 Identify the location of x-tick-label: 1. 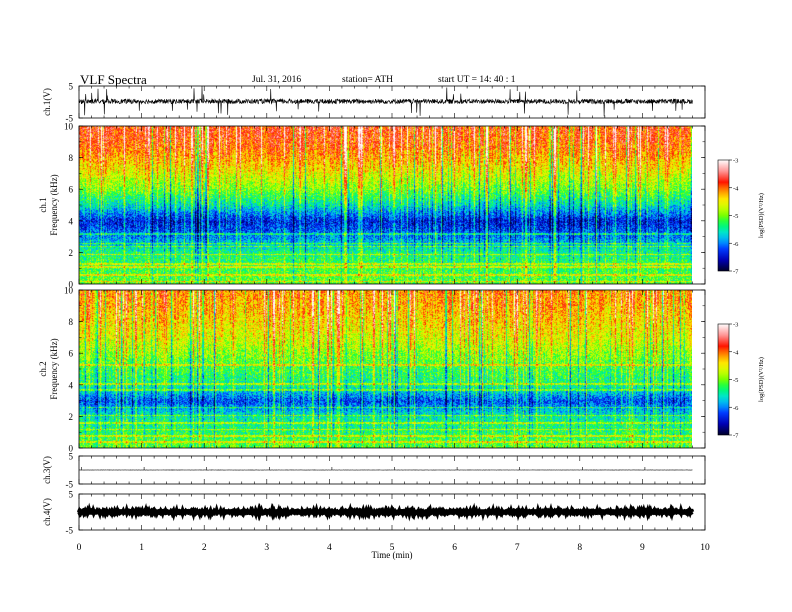
(141, 548).